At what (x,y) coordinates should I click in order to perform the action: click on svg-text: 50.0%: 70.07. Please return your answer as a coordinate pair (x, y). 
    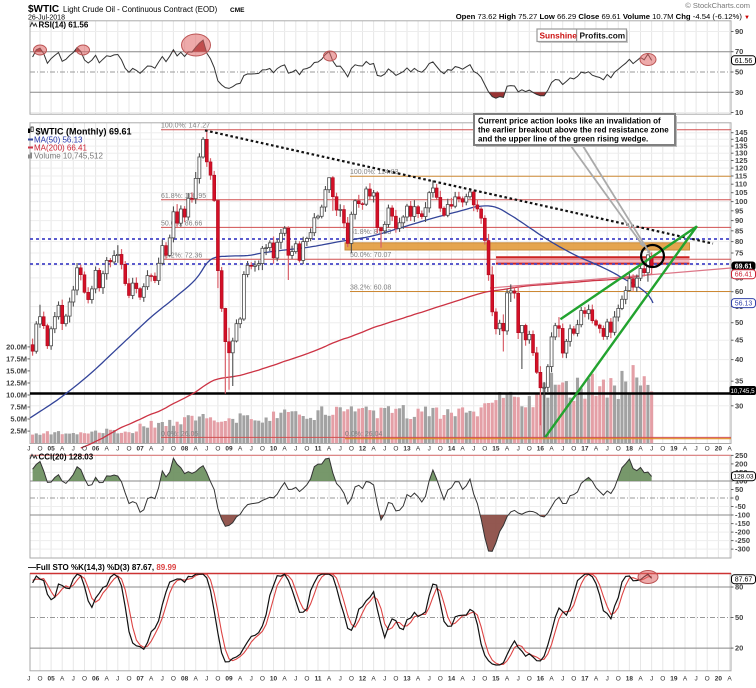
    Looking at the image, I should click on (370, 255).